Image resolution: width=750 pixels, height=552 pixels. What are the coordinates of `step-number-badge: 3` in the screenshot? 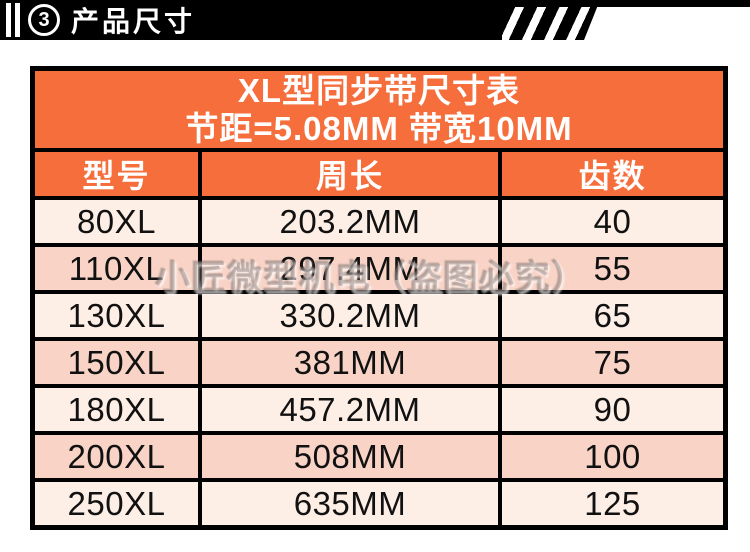 It's located at (44, 20).